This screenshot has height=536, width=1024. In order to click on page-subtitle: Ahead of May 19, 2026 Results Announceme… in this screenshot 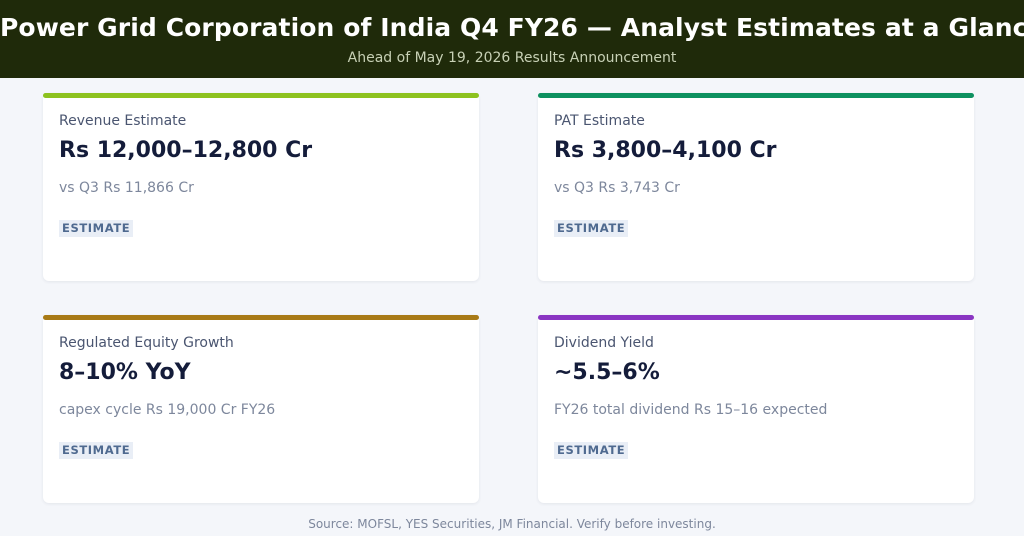, I will do `click(512, 58)`.